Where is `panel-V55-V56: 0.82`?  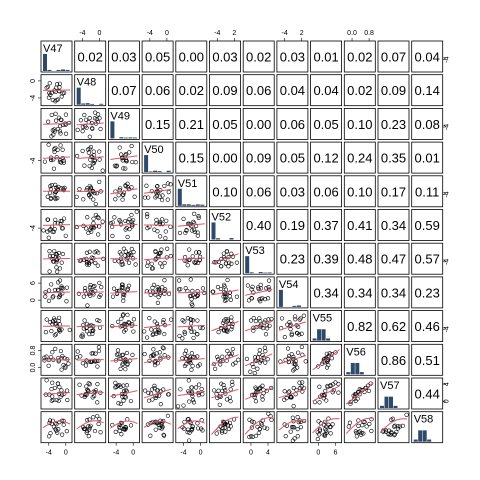 panel-V55-V56: 0.82 is located at coordinates (359, 326).